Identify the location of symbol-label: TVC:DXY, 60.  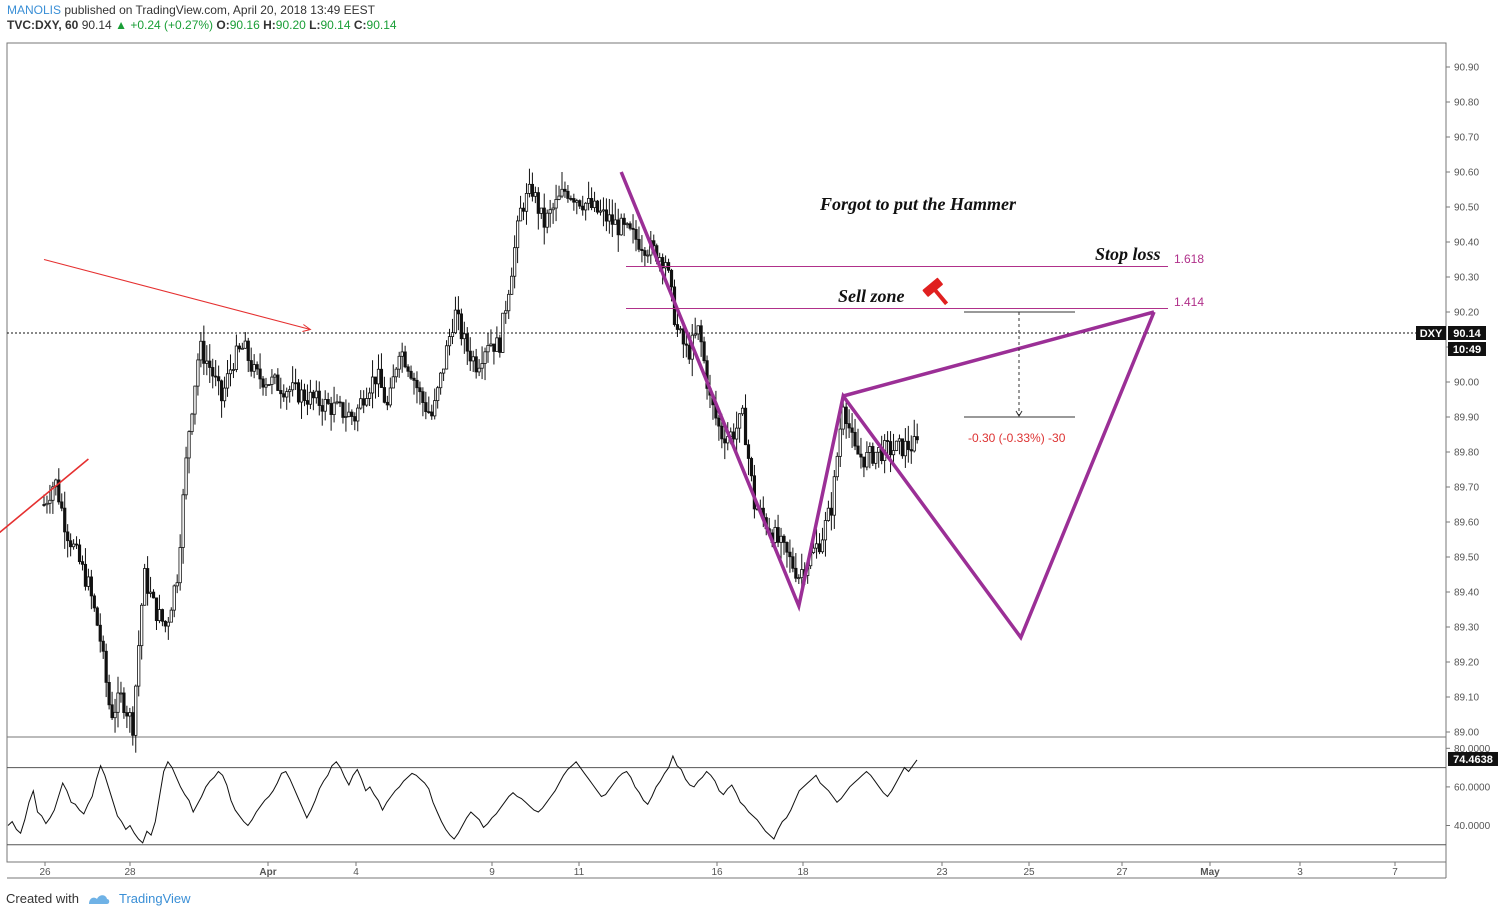
(43, 25).